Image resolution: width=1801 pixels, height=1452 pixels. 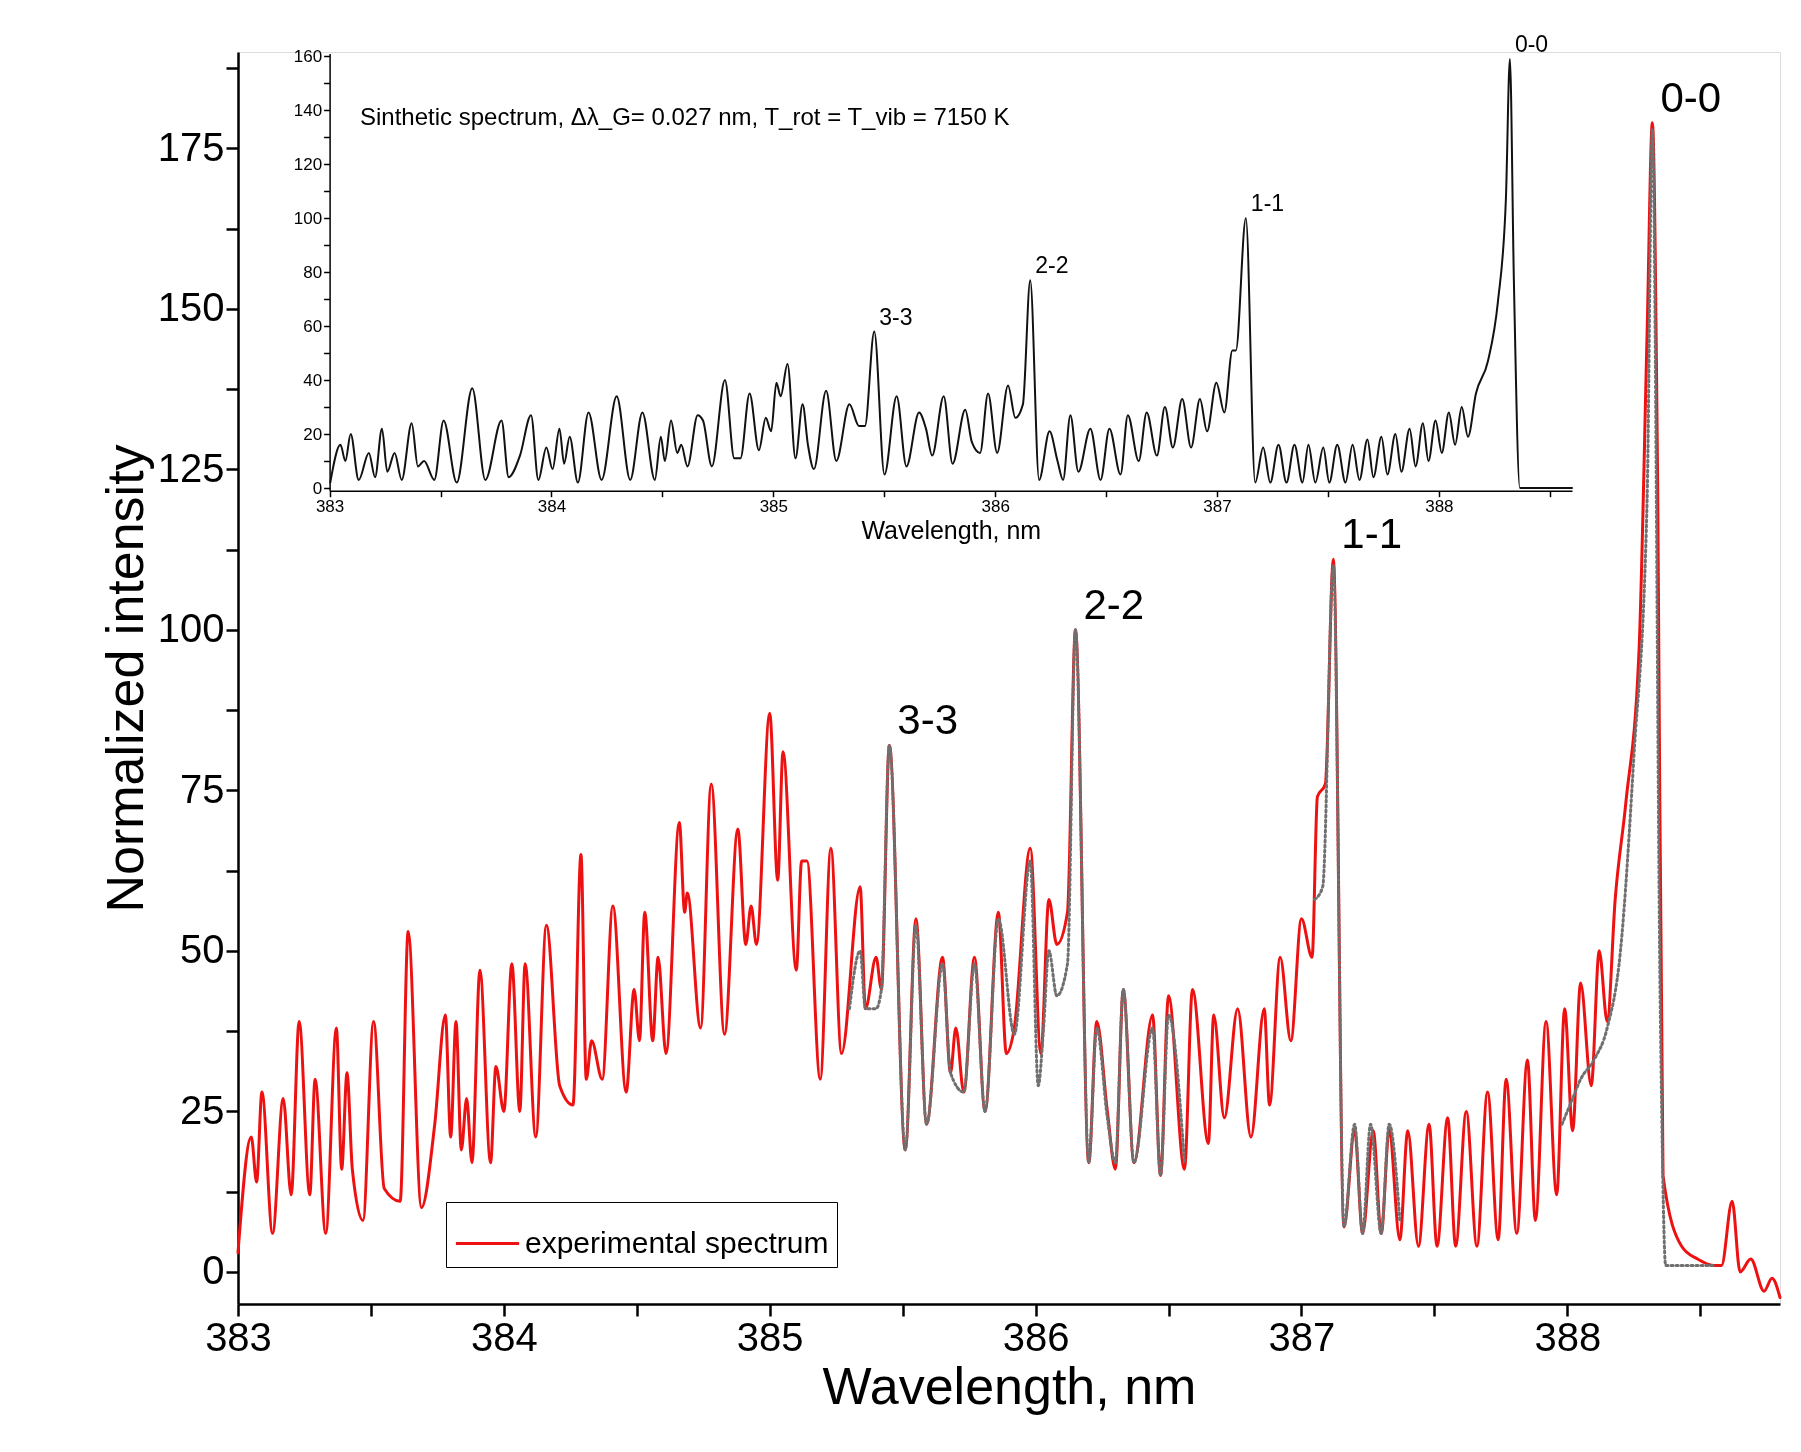 What do you see at coordinates (191, 467) in the screenshot?
I see `y-tick-label: 125` at bounding box center [191, 467].